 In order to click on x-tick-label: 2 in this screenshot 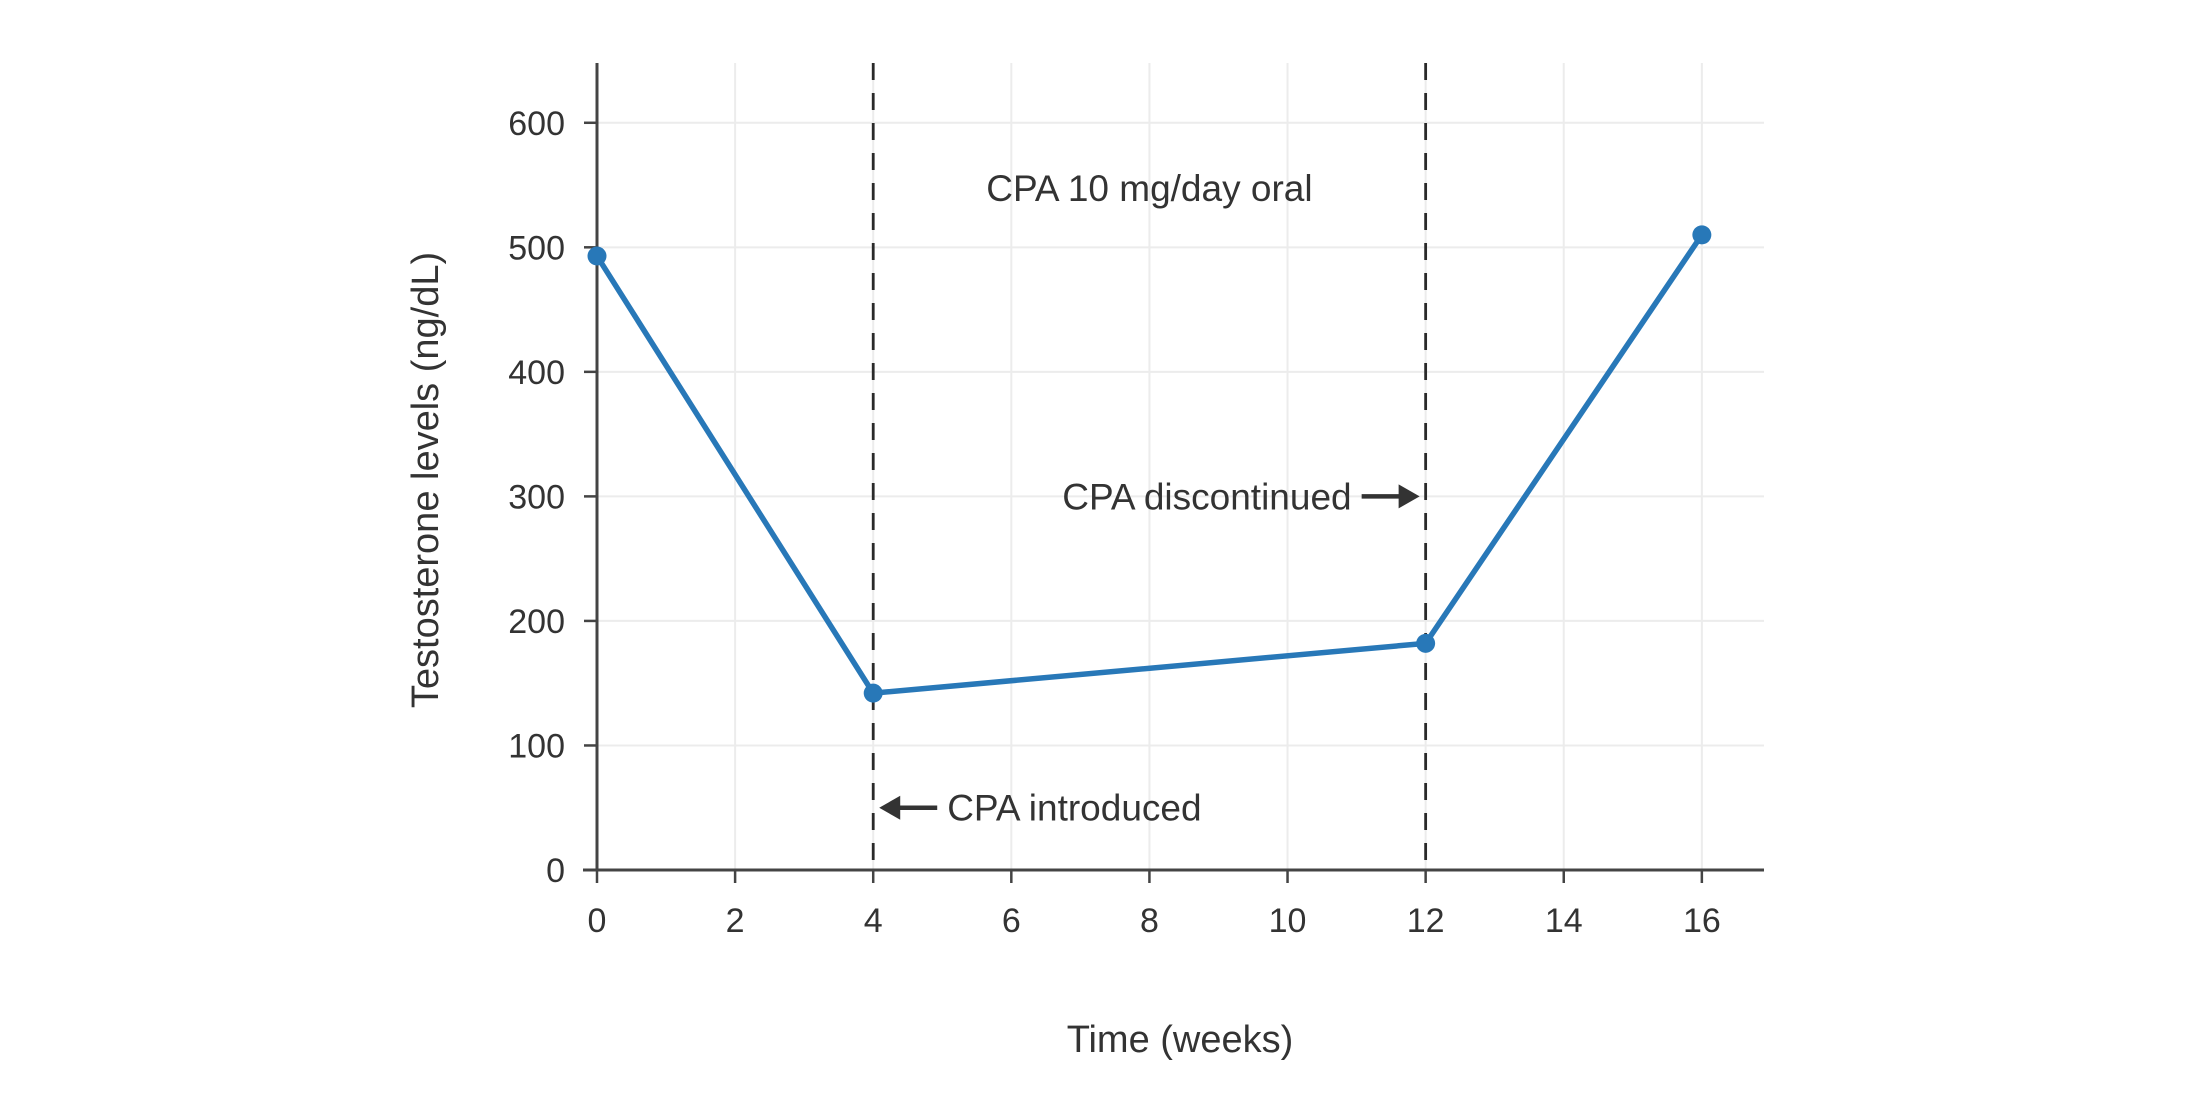, I will do `click(735, 921)`.